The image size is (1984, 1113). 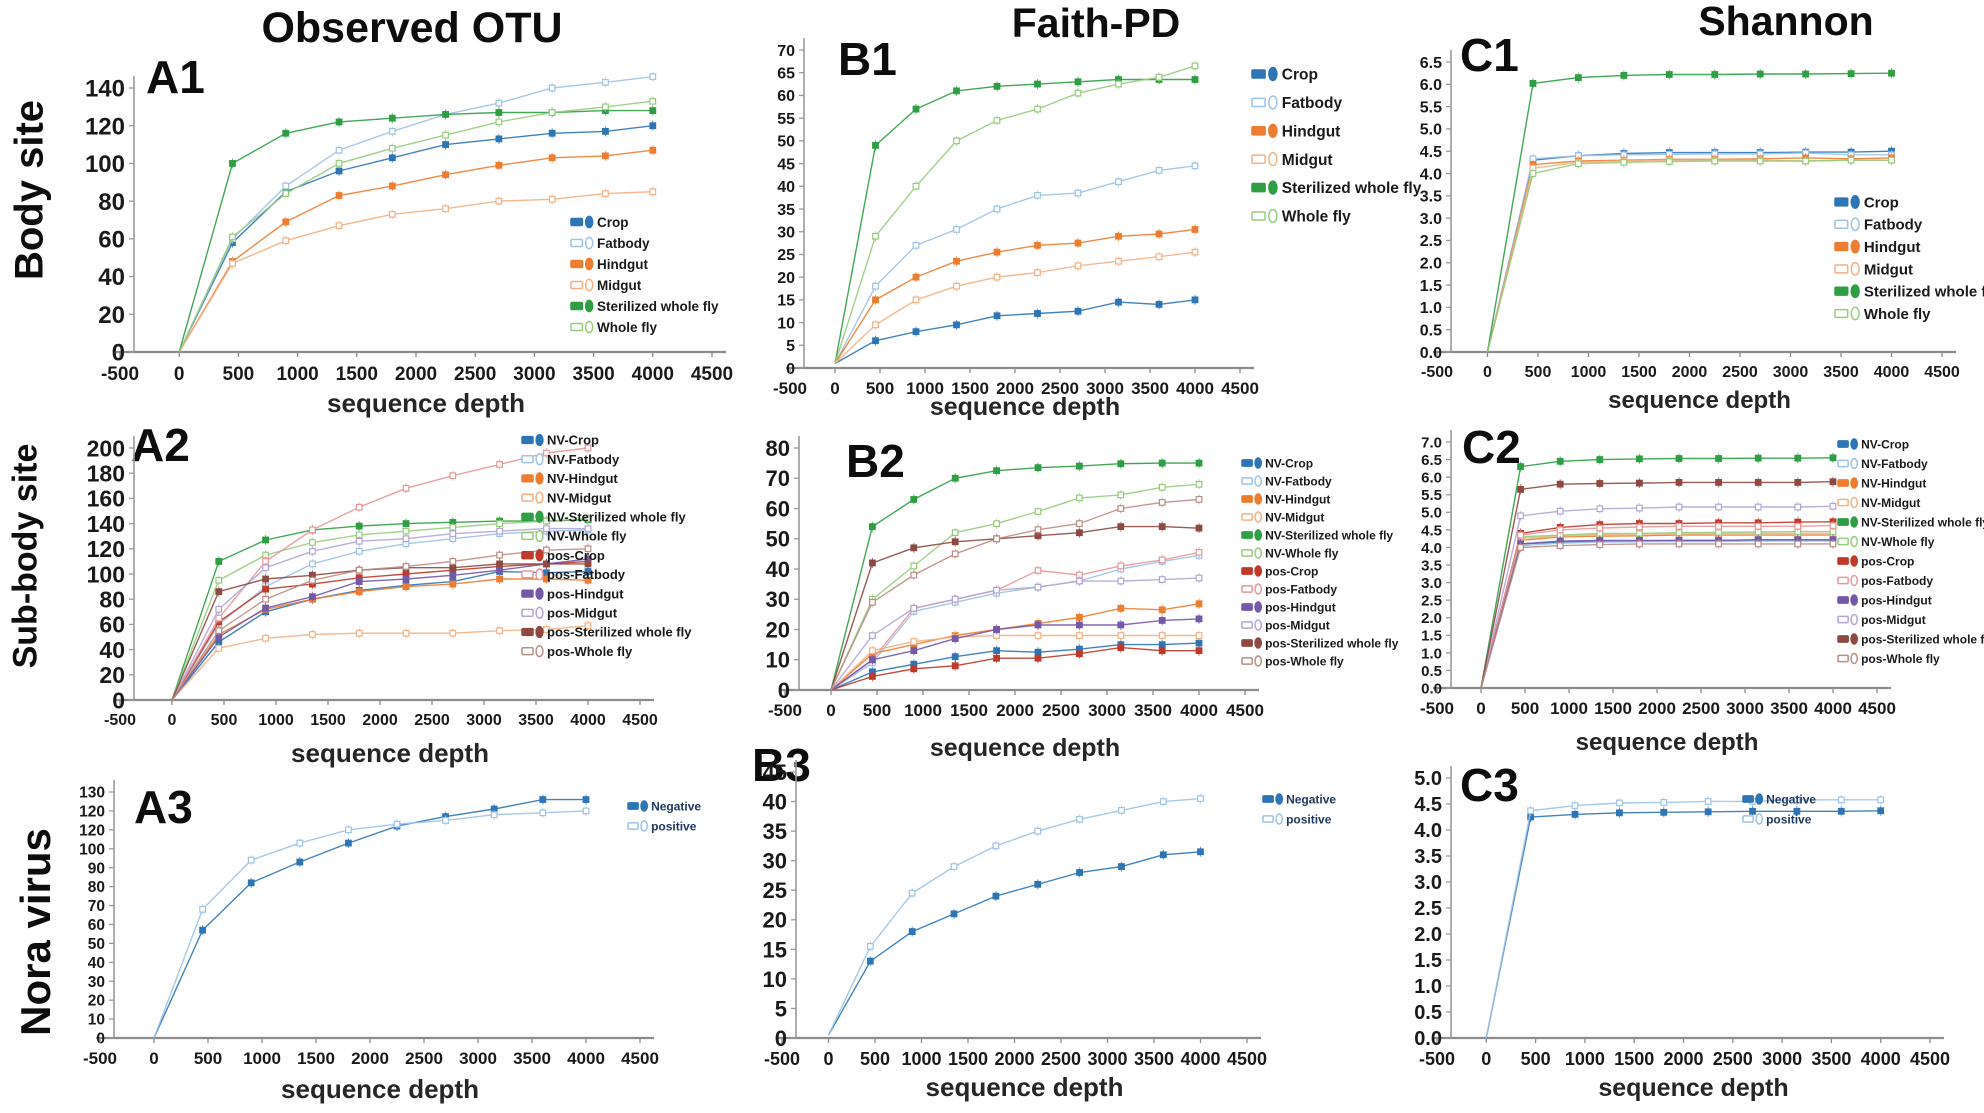 I want to click on y-tick-label: 80, so click(x=112, y=599).